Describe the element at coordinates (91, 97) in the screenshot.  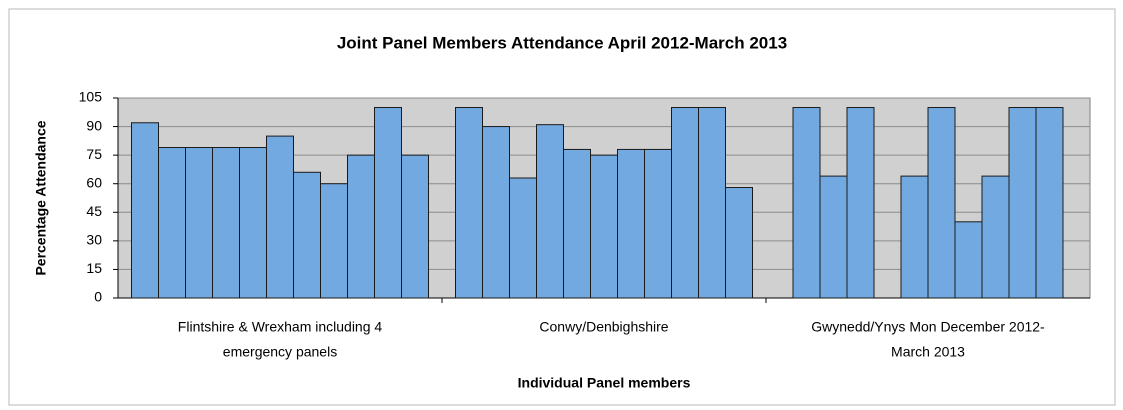
I see `y-tick-label: 105` at that location.